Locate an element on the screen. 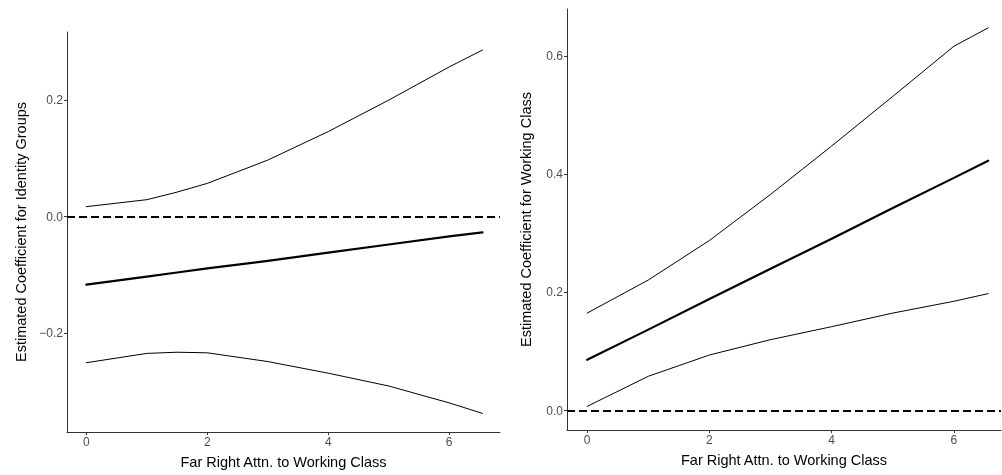 The image size is (1002, 475). y-axis-title: Estimated Coefficient for Working Class is located at coordinates (525, 219).